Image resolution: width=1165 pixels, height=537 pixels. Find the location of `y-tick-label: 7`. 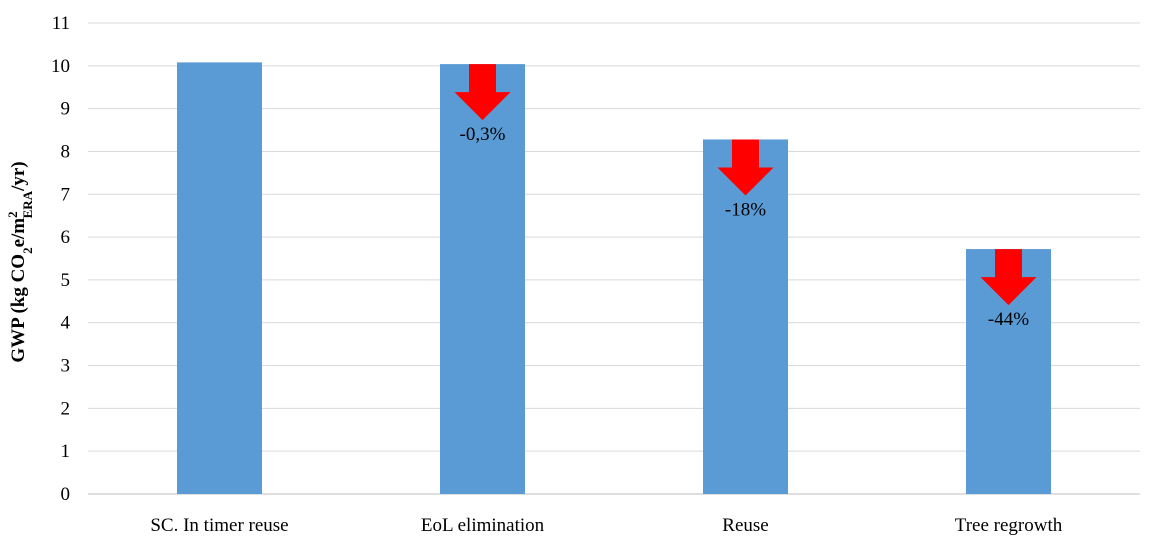

y-tick-label: 7 is located at coordinates (66, 194).